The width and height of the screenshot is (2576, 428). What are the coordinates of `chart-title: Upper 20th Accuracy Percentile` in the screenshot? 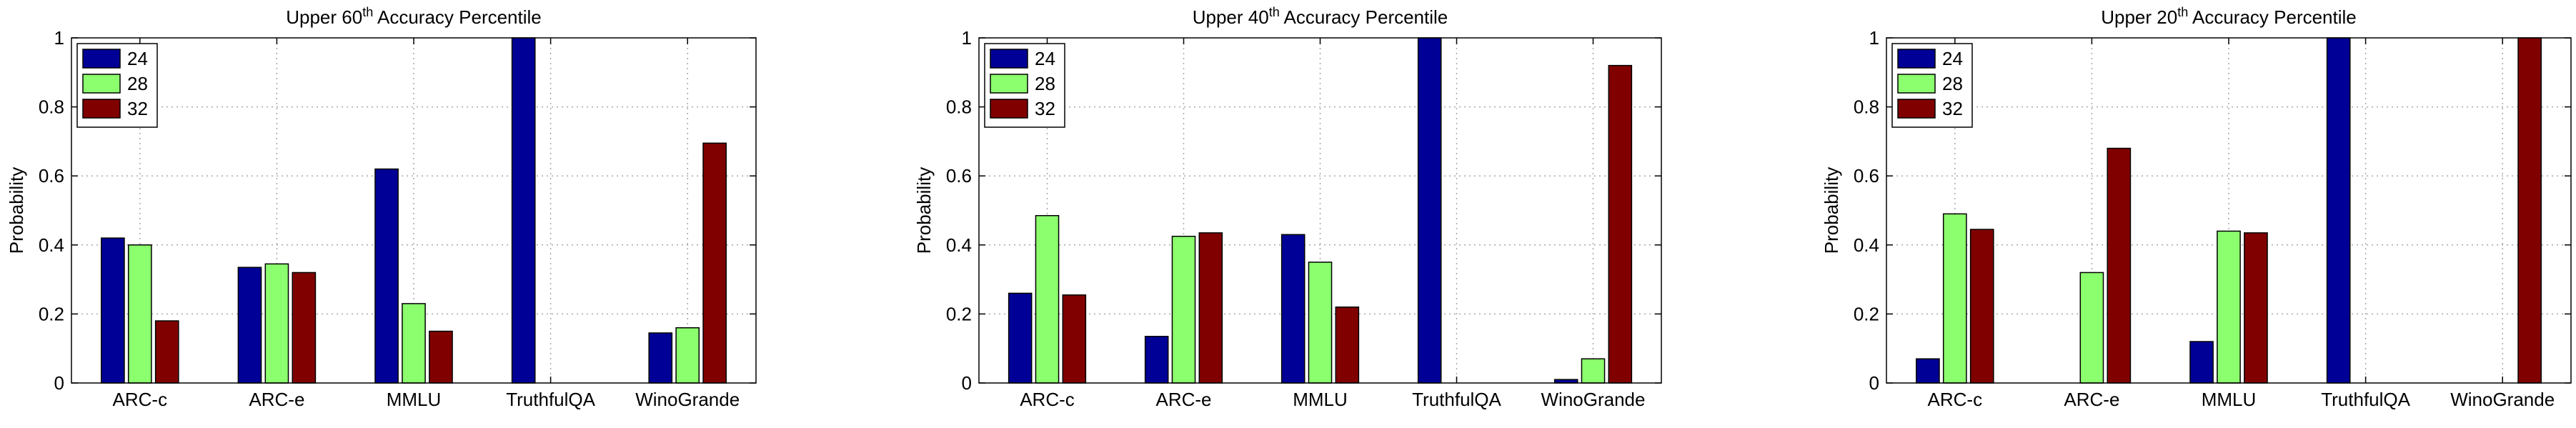 It's located at (2229, 16).